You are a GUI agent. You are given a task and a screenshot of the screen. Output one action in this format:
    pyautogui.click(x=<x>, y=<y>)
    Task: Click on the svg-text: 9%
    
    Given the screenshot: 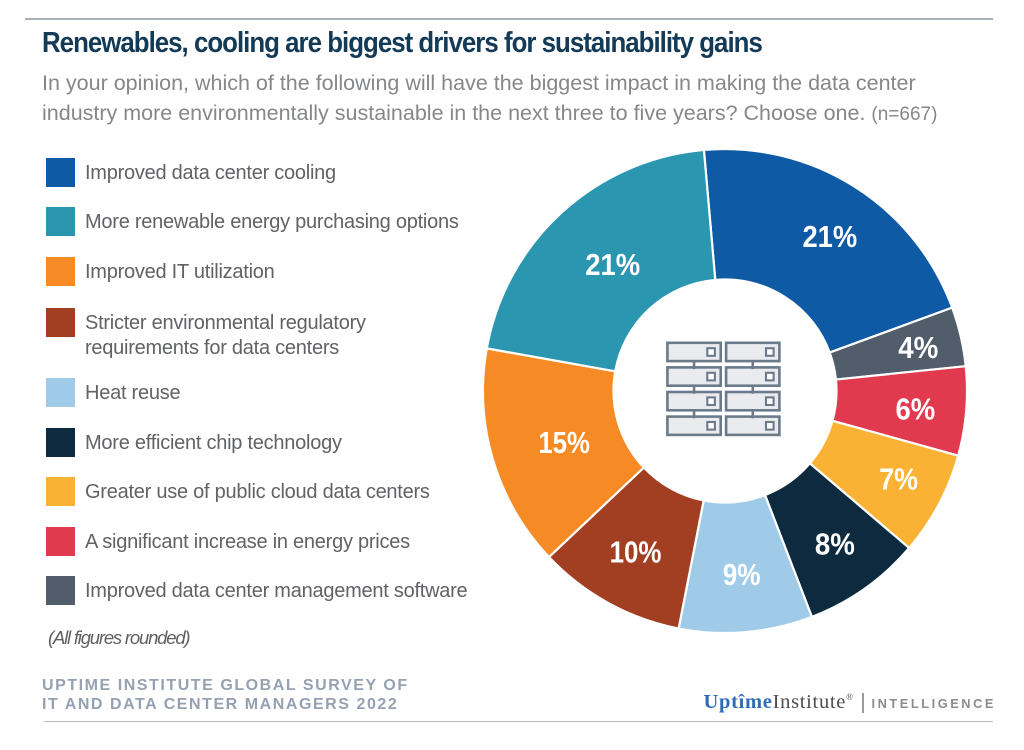 What is the action you would take?
    pyautogui.click(x=742, y=575)
    